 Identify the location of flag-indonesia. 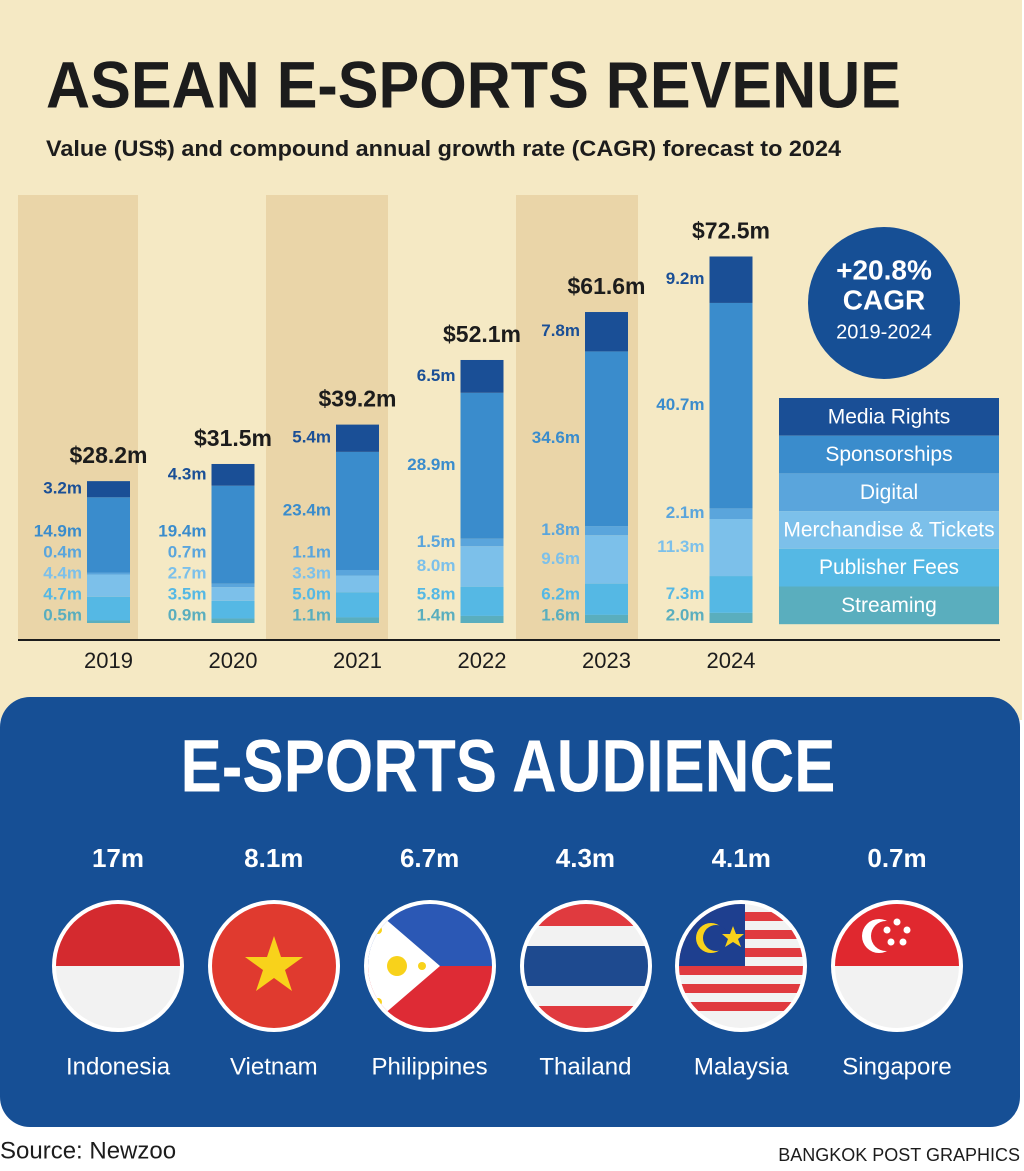
(118, 966).